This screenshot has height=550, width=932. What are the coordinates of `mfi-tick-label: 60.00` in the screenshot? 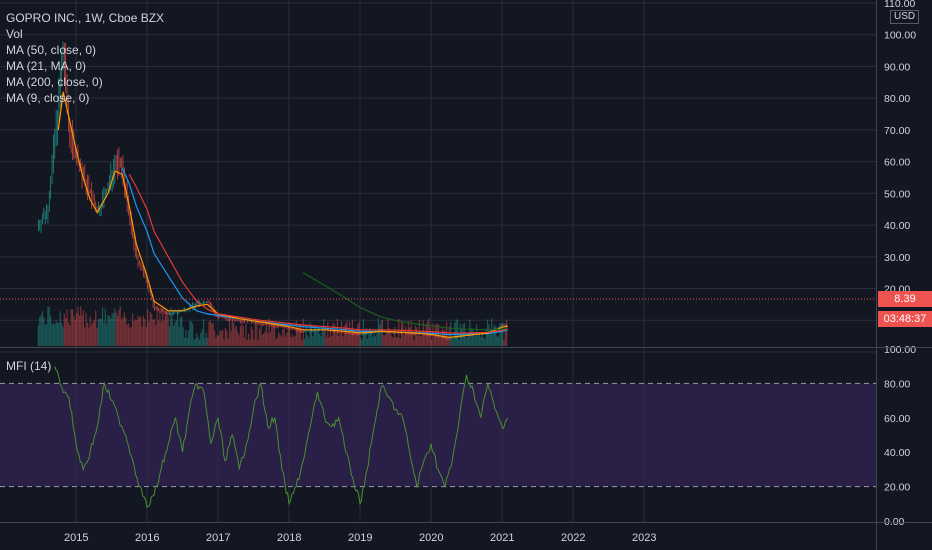 It's located at (897, 419).